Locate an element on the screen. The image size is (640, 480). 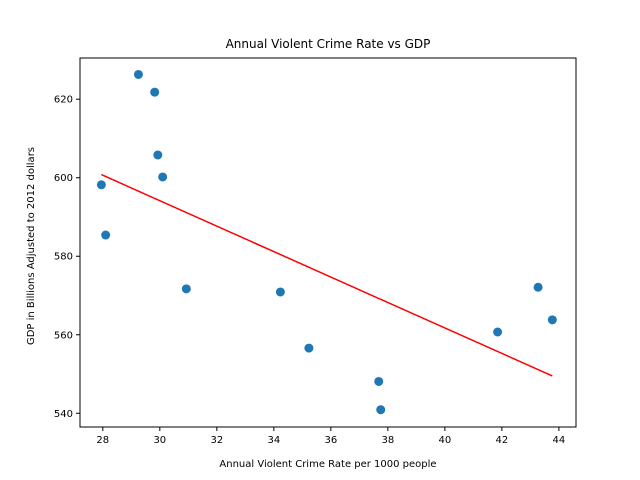
x-tick-label: 30 is located at coordinates (159, 440).